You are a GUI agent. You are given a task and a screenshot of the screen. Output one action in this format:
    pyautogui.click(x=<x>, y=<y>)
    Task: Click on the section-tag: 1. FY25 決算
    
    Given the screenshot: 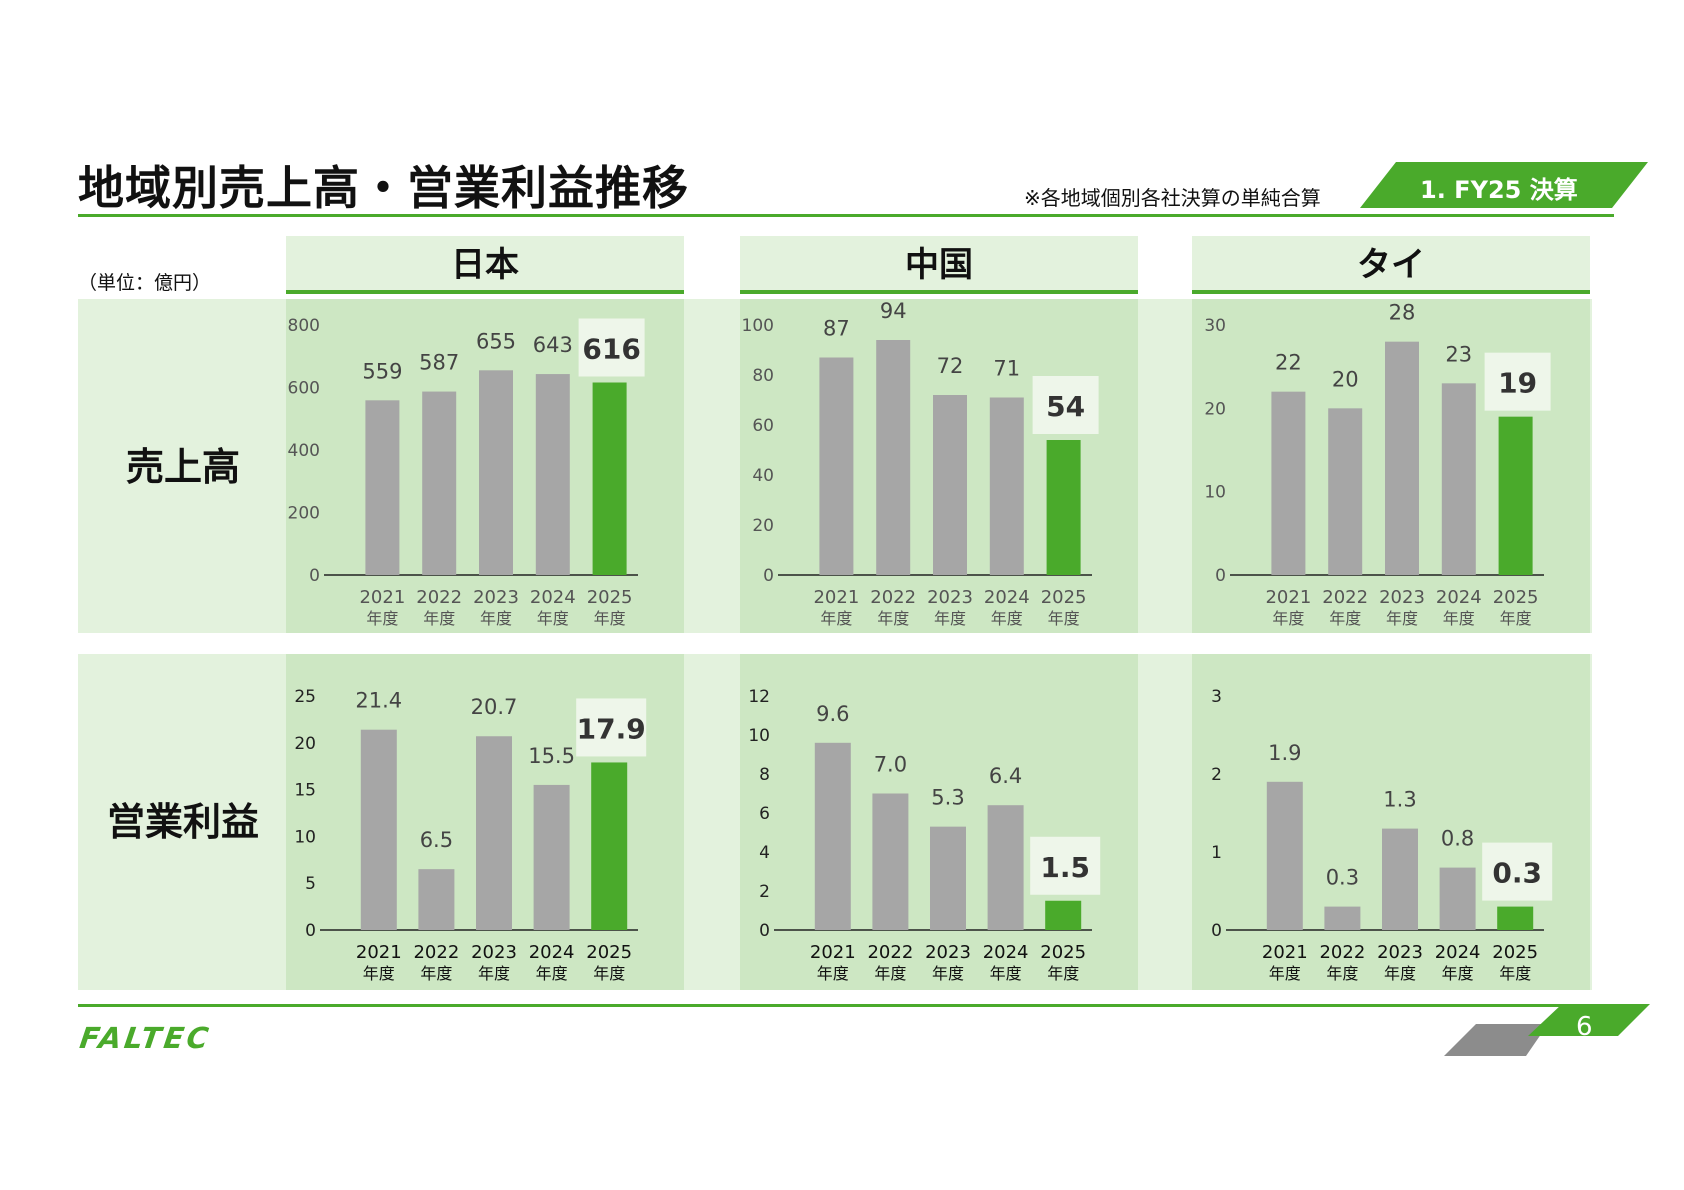 What is the action you would take?
    pyautogui.click(x=1504, y=185)
    